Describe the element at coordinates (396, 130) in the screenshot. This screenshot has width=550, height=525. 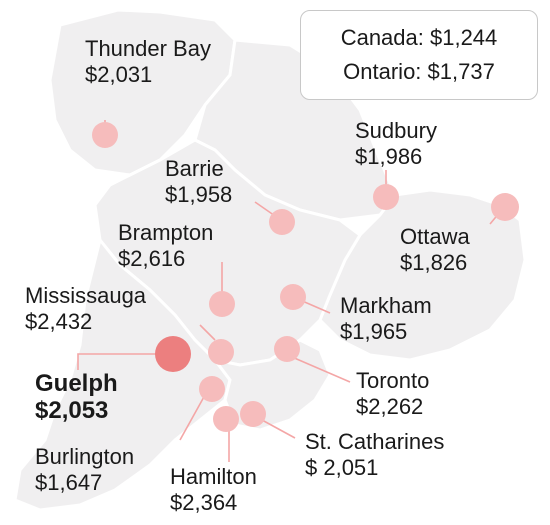
I see `city-name: Sudbury` at that location.